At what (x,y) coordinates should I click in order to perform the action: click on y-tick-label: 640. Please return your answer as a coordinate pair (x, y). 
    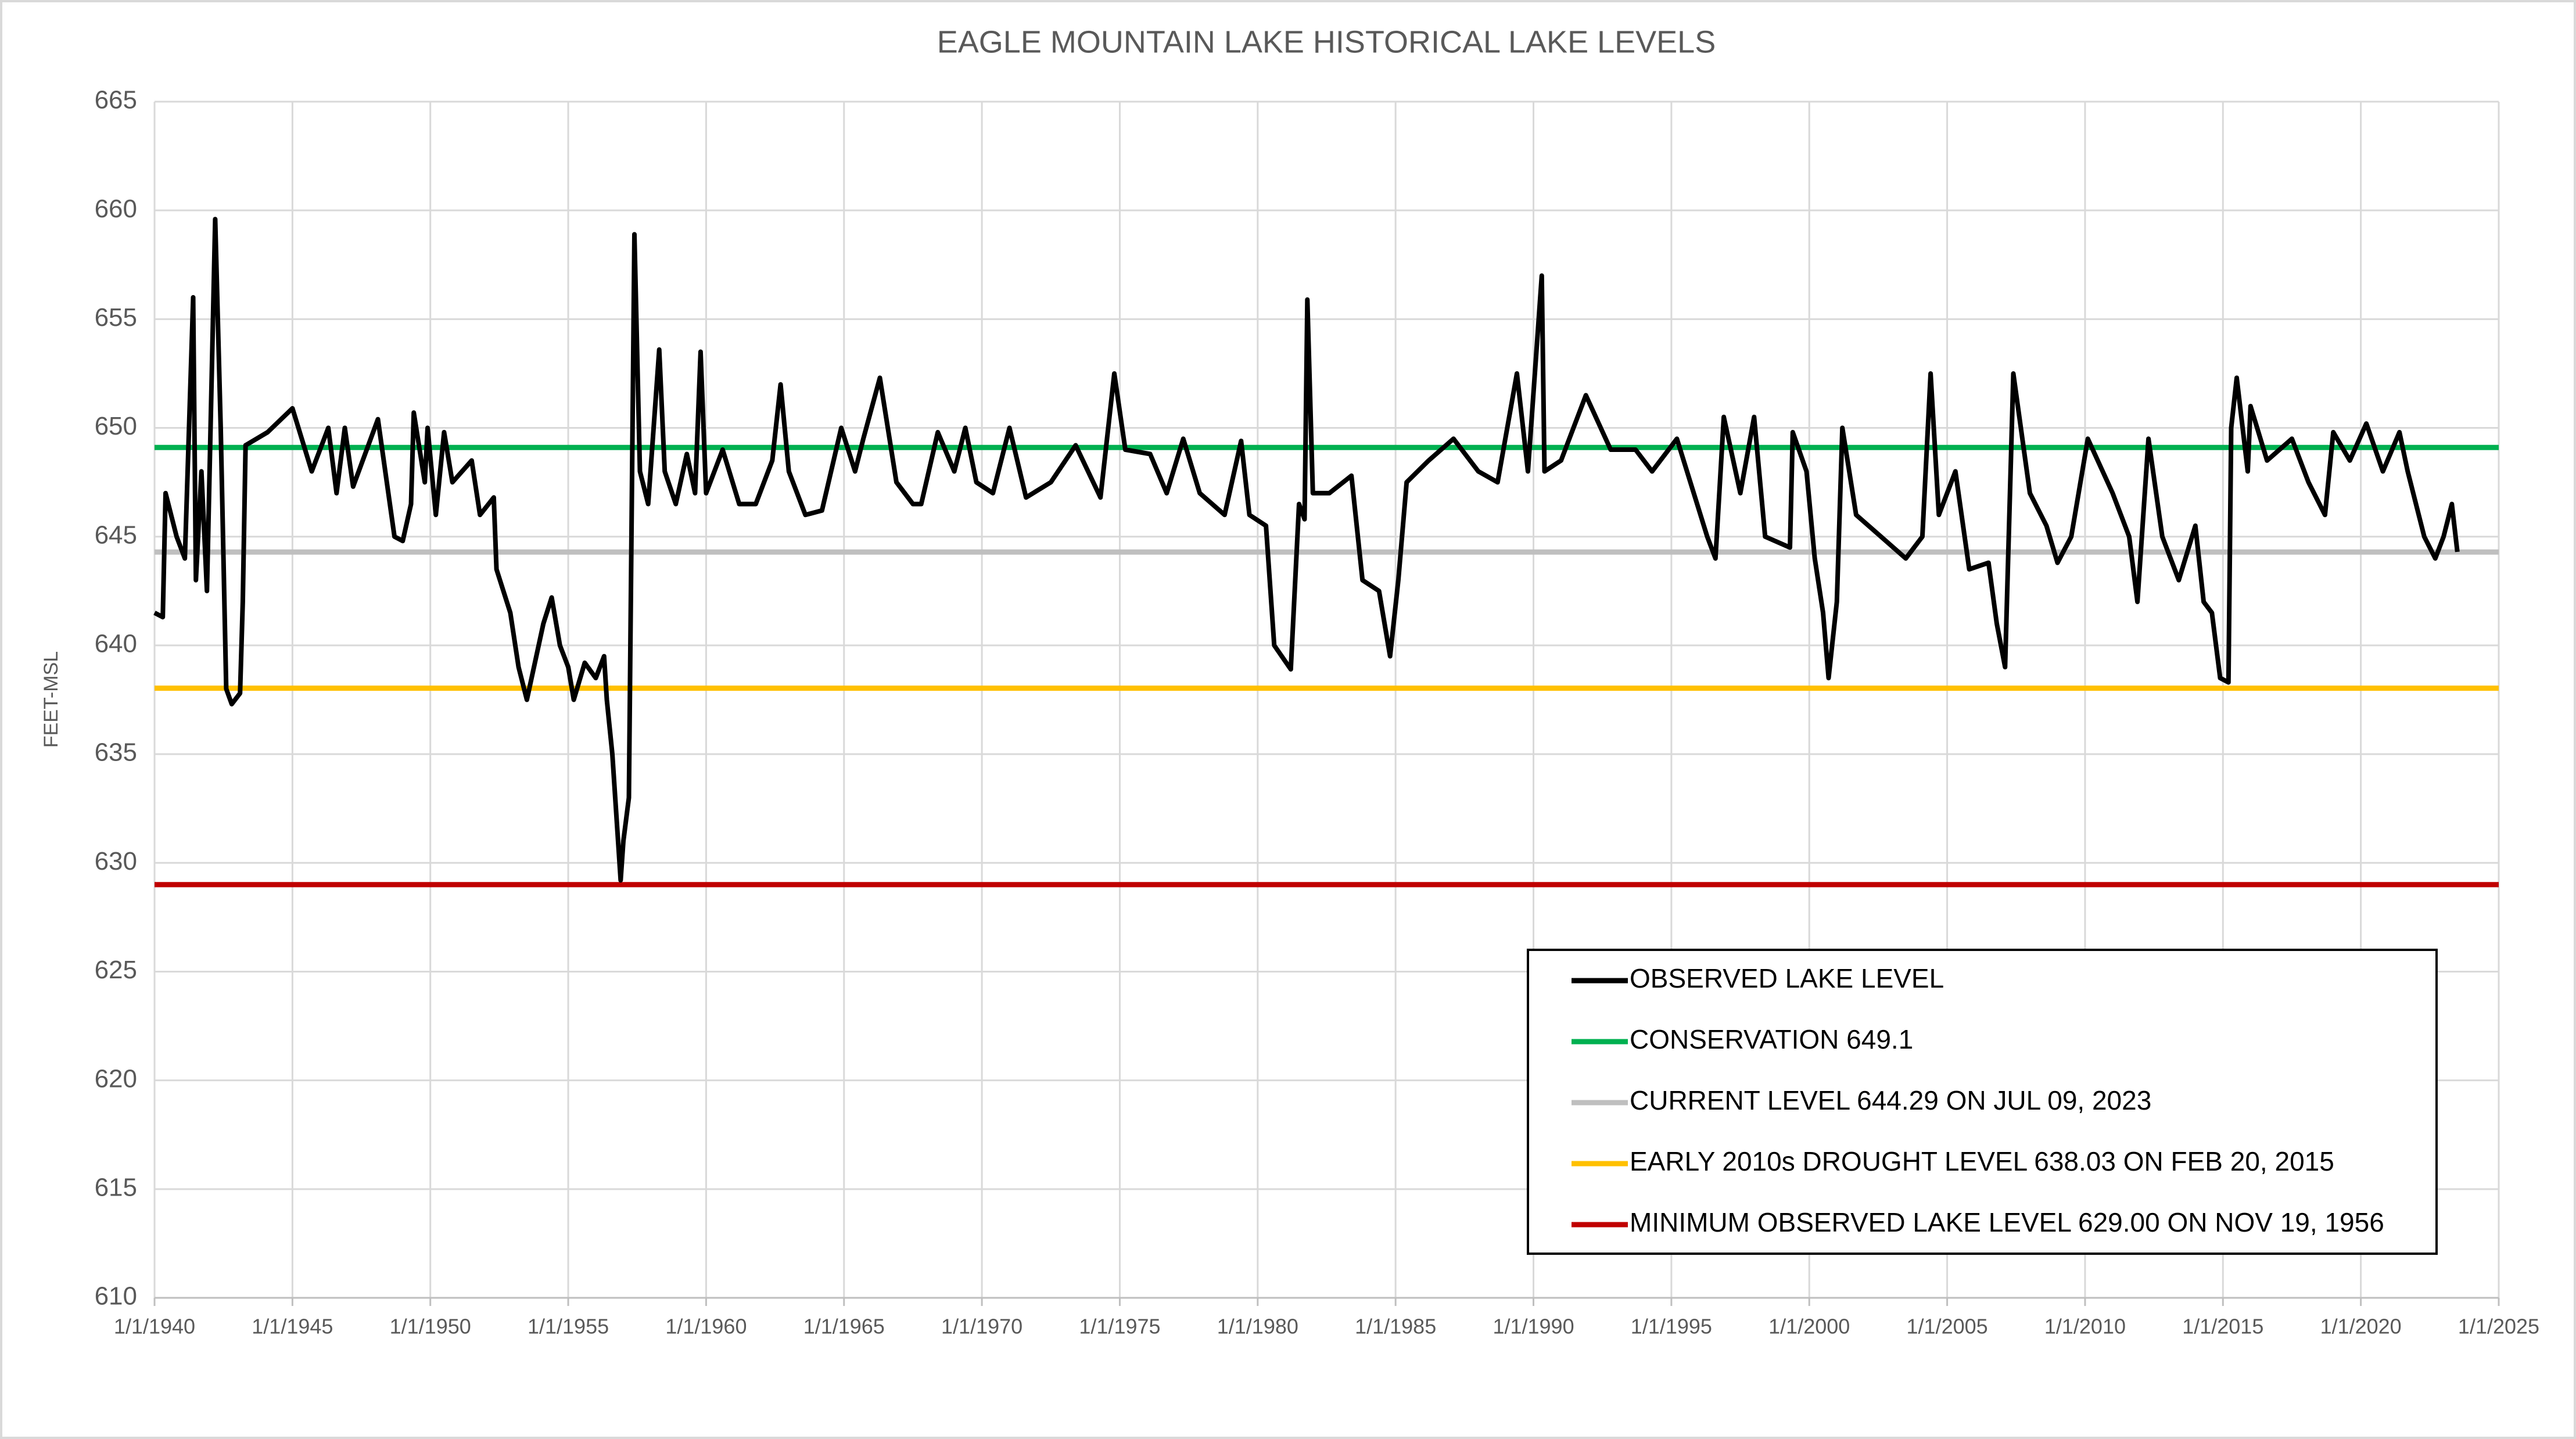
    Looking at the image, I should click on (116, 644).